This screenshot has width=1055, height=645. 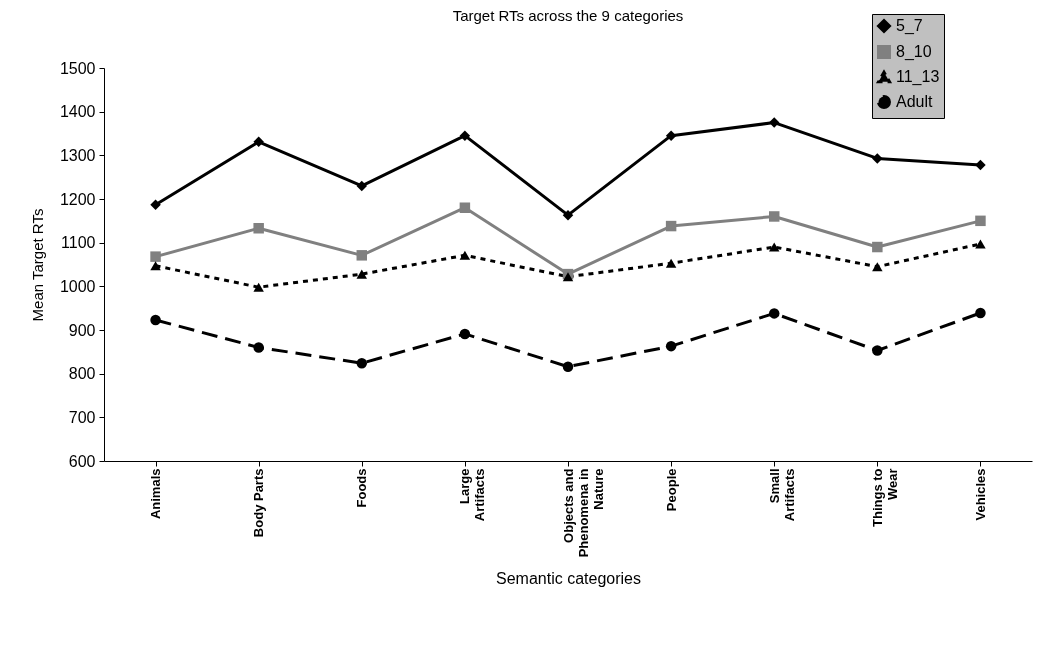 What do you see at coordinates (472, 495) in the screenshot?
I see `x-tick-label: Large Artifacts` at bounding box center [472, 495].